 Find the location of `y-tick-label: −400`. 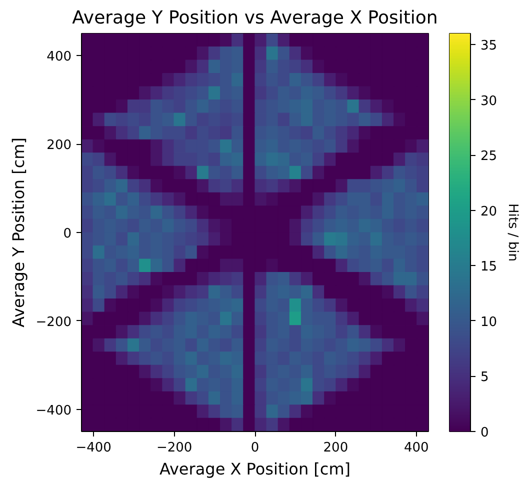

y-tick-label: −400 is located at coordinates (54, 410).